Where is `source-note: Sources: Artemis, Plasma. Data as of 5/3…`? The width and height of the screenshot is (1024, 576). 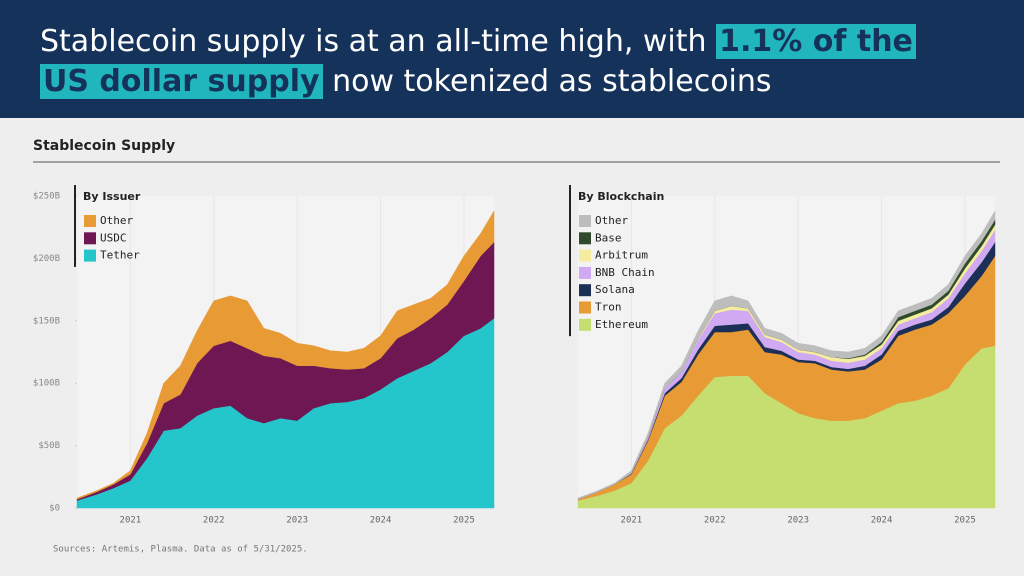 source-note: Sources: Artemis, Plasma. Data as of 5/3… is located at coordinates (180, 550).